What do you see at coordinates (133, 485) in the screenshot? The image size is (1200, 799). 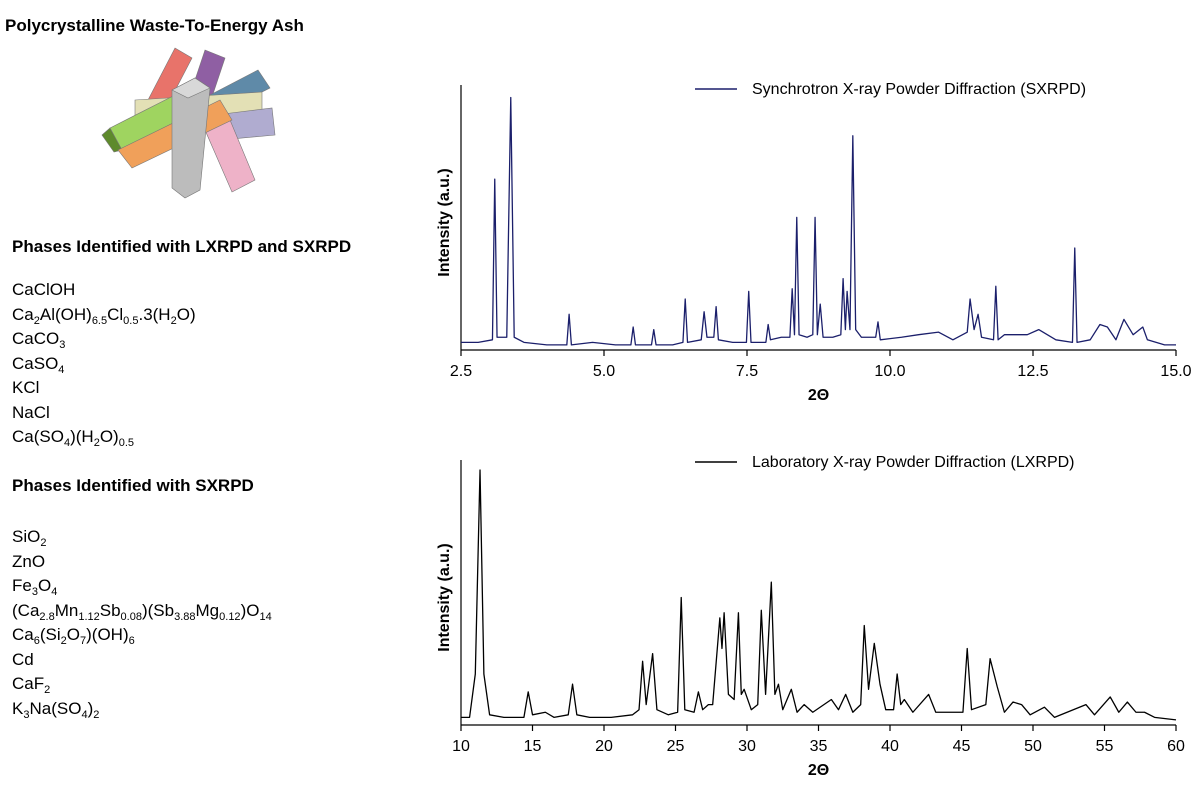 I see `section-heading: Phases Identified with SXRPD` at bounding box center [133, 485].